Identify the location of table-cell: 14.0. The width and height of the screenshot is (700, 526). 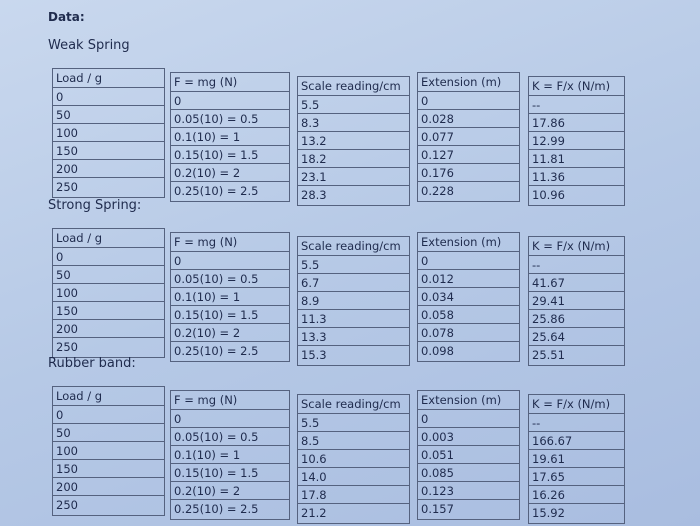
(353, 477).